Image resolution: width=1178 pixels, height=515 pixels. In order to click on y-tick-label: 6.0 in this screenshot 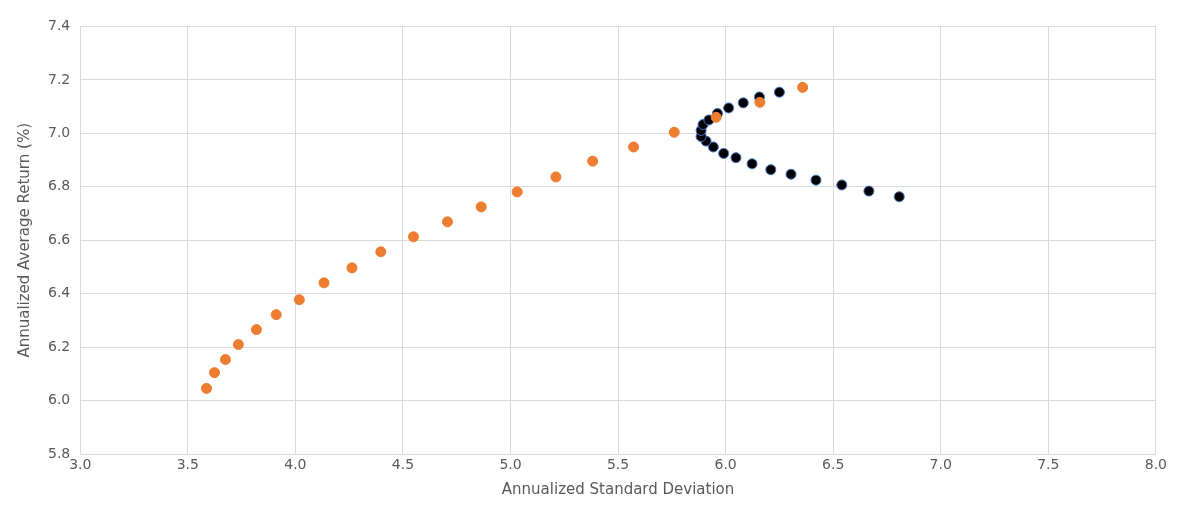, I will do `click(59, 399)`.